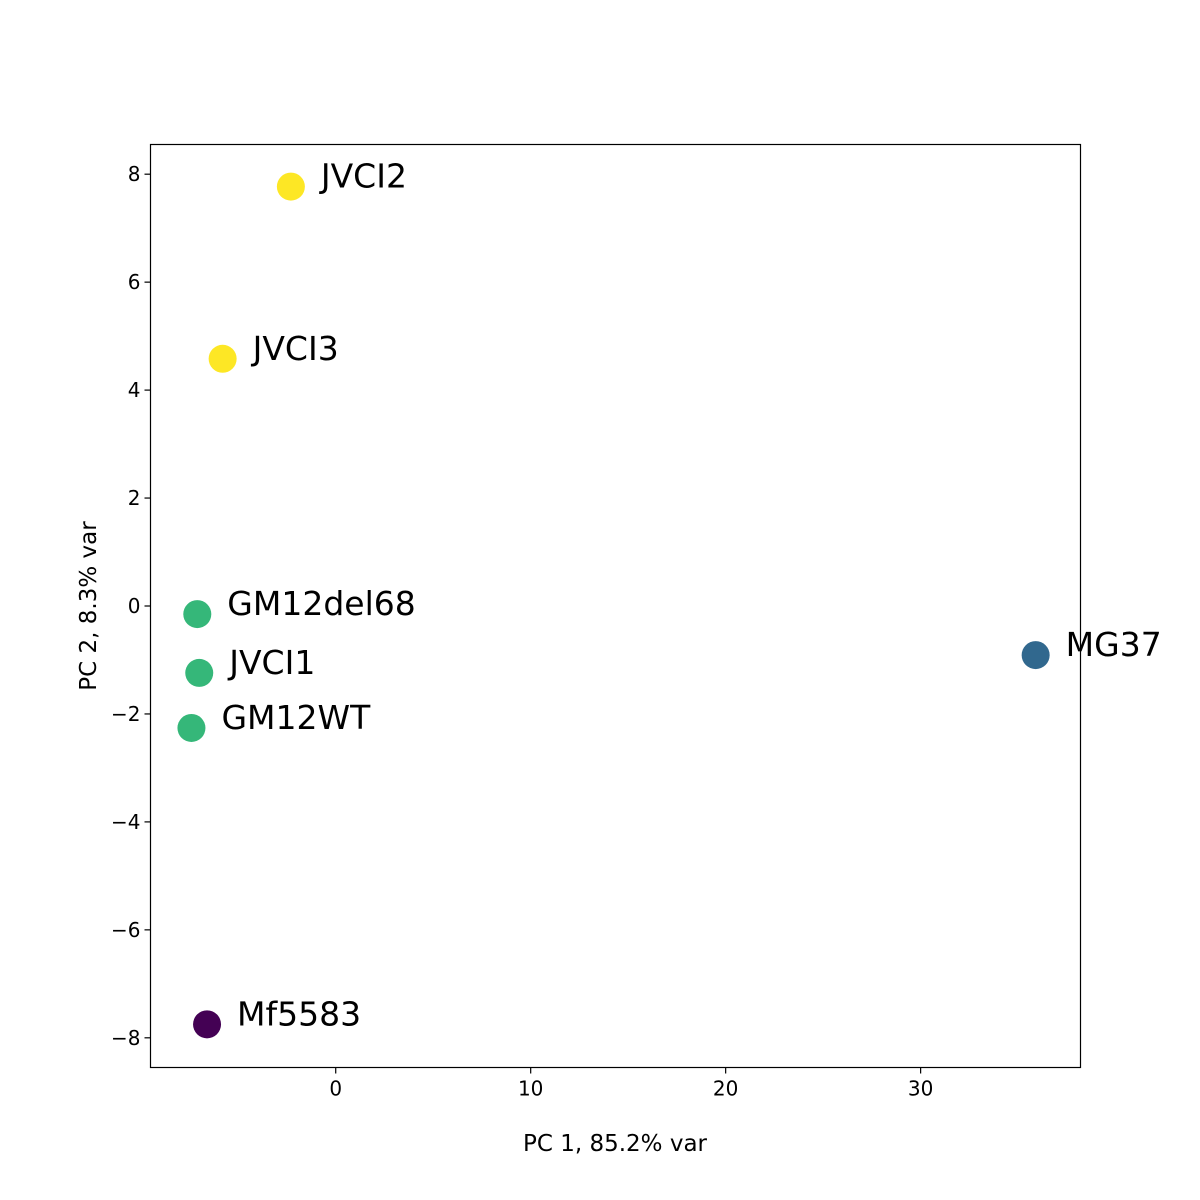  I want to click on data-point-gm12wt, so click(191, 727).